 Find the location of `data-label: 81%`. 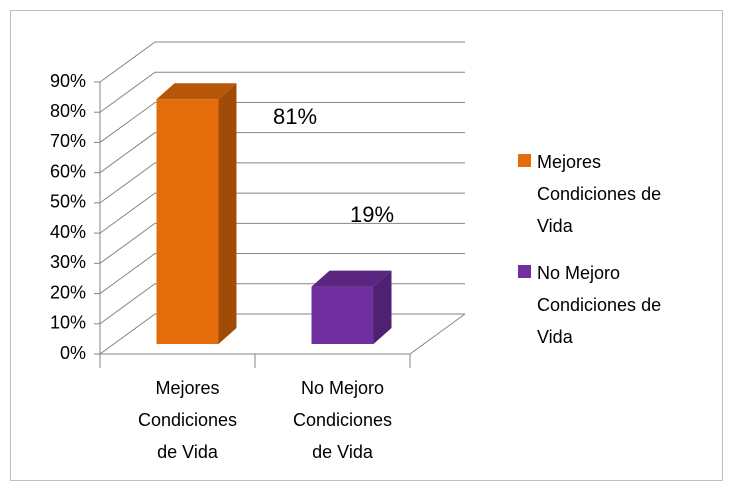

data-label: 81% is located at coordinates (295, 116).